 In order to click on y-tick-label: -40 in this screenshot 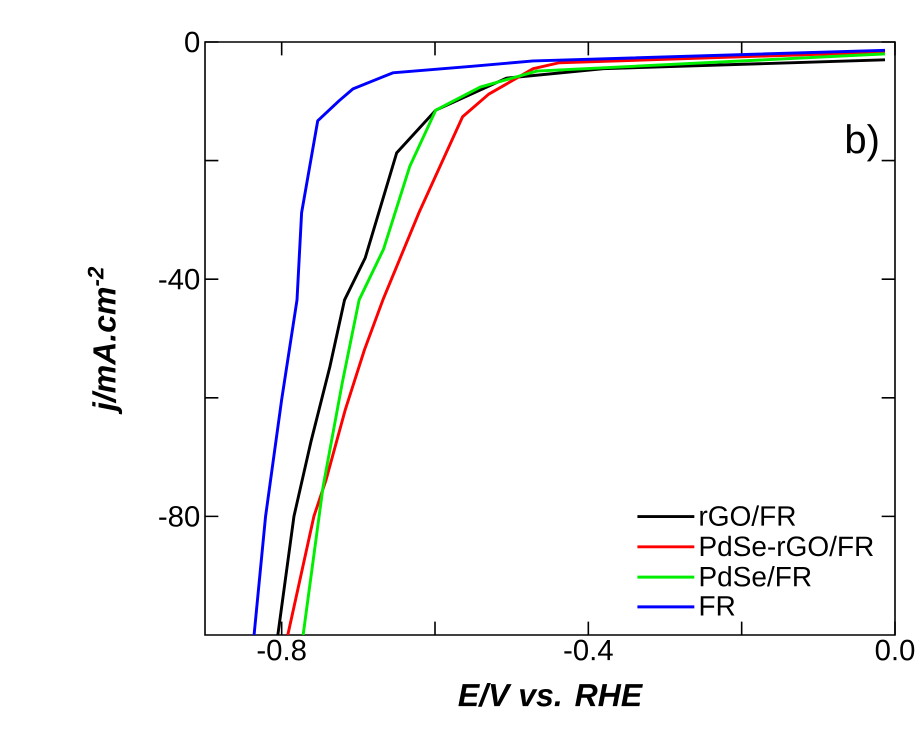, I will do `click(179, 279)`.